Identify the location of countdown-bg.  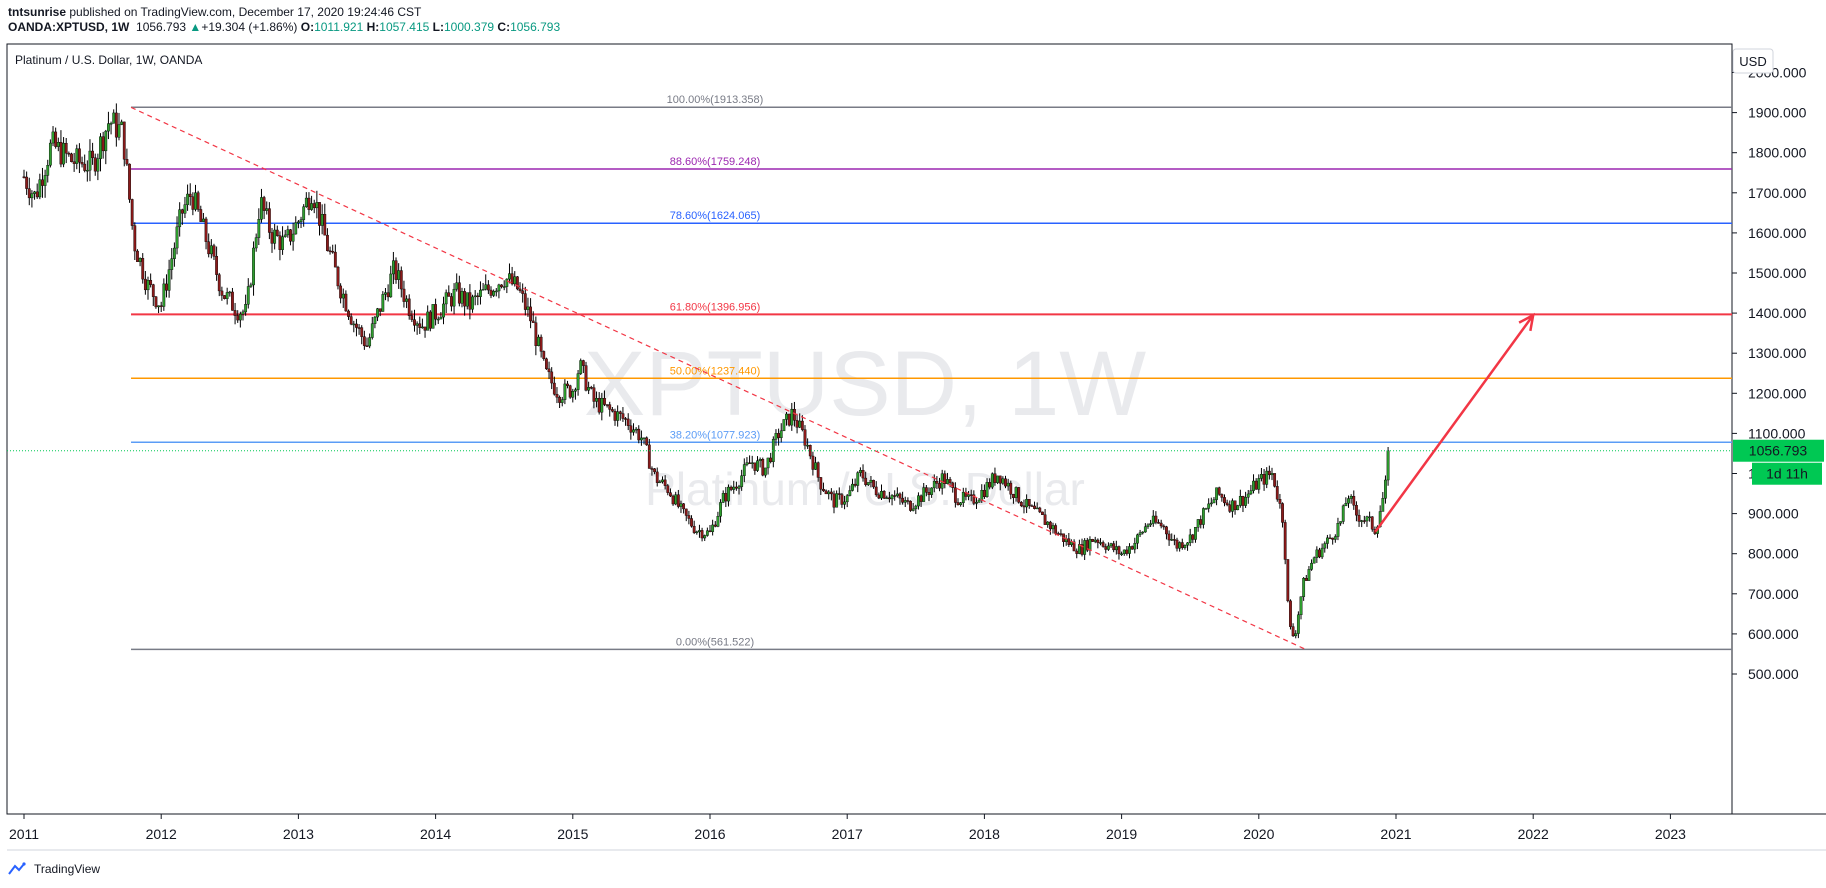
(1787, 473).